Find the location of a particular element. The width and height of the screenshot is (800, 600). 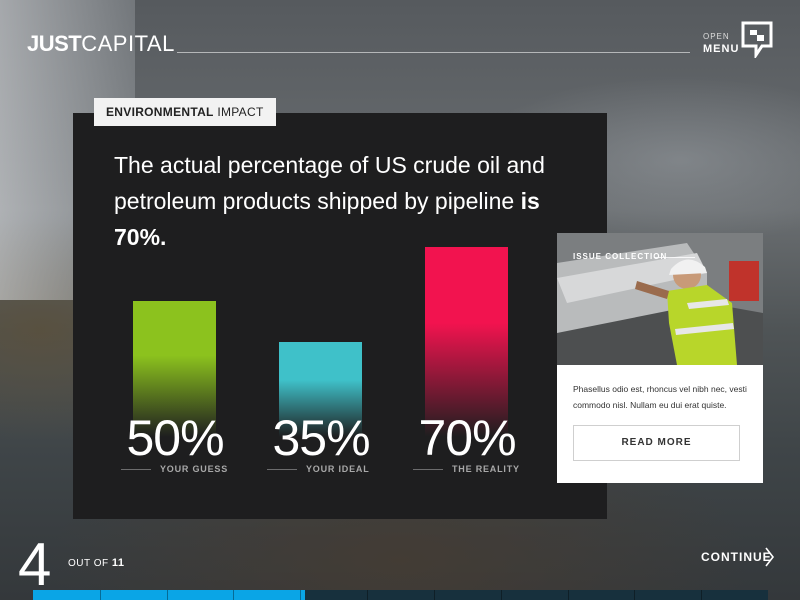

category-tag: ENVIRONMENTAL IMPACT is located at coordinates (185, 112).